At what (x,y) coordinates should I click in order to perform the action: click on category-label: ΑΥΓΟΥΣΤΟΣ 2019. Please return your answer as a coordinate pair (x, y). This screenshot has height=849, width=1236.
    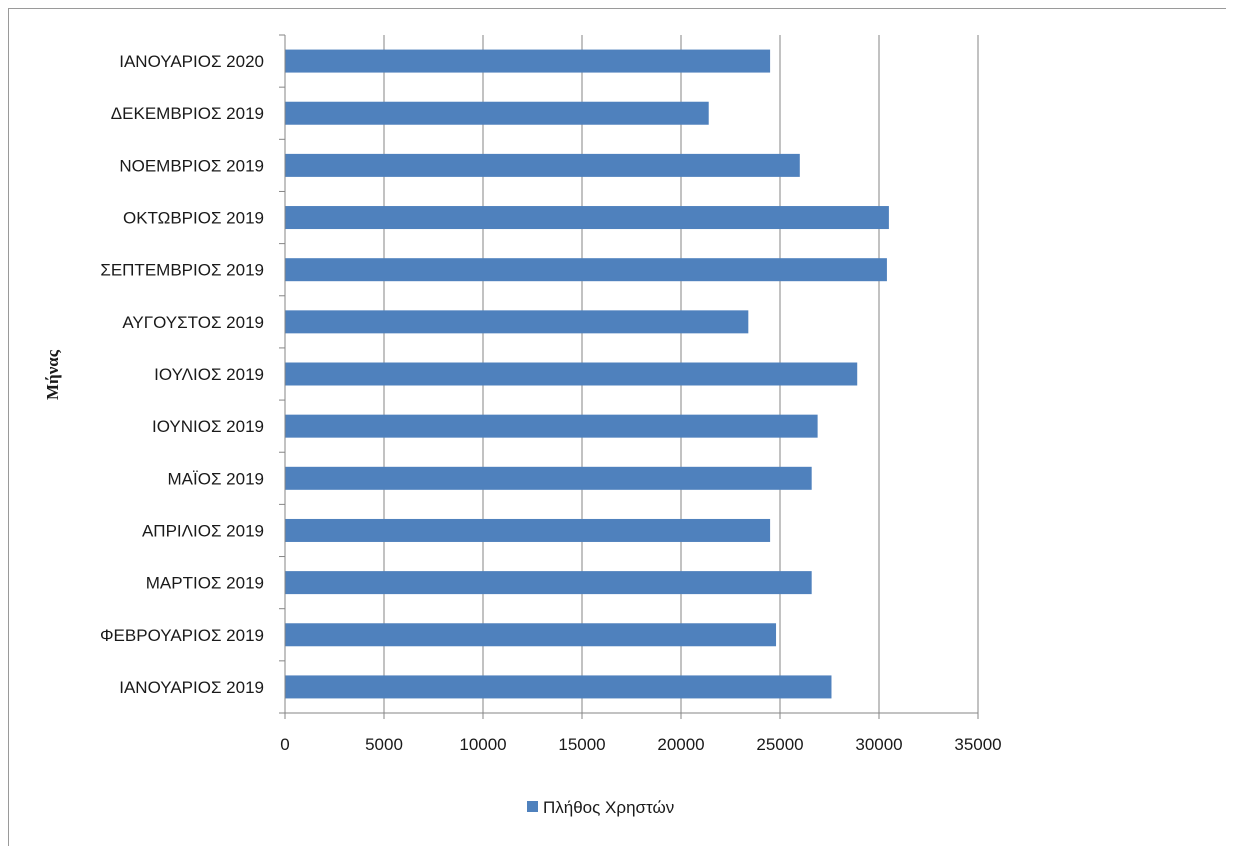
    Looking at the image, I should click on (193, 322).